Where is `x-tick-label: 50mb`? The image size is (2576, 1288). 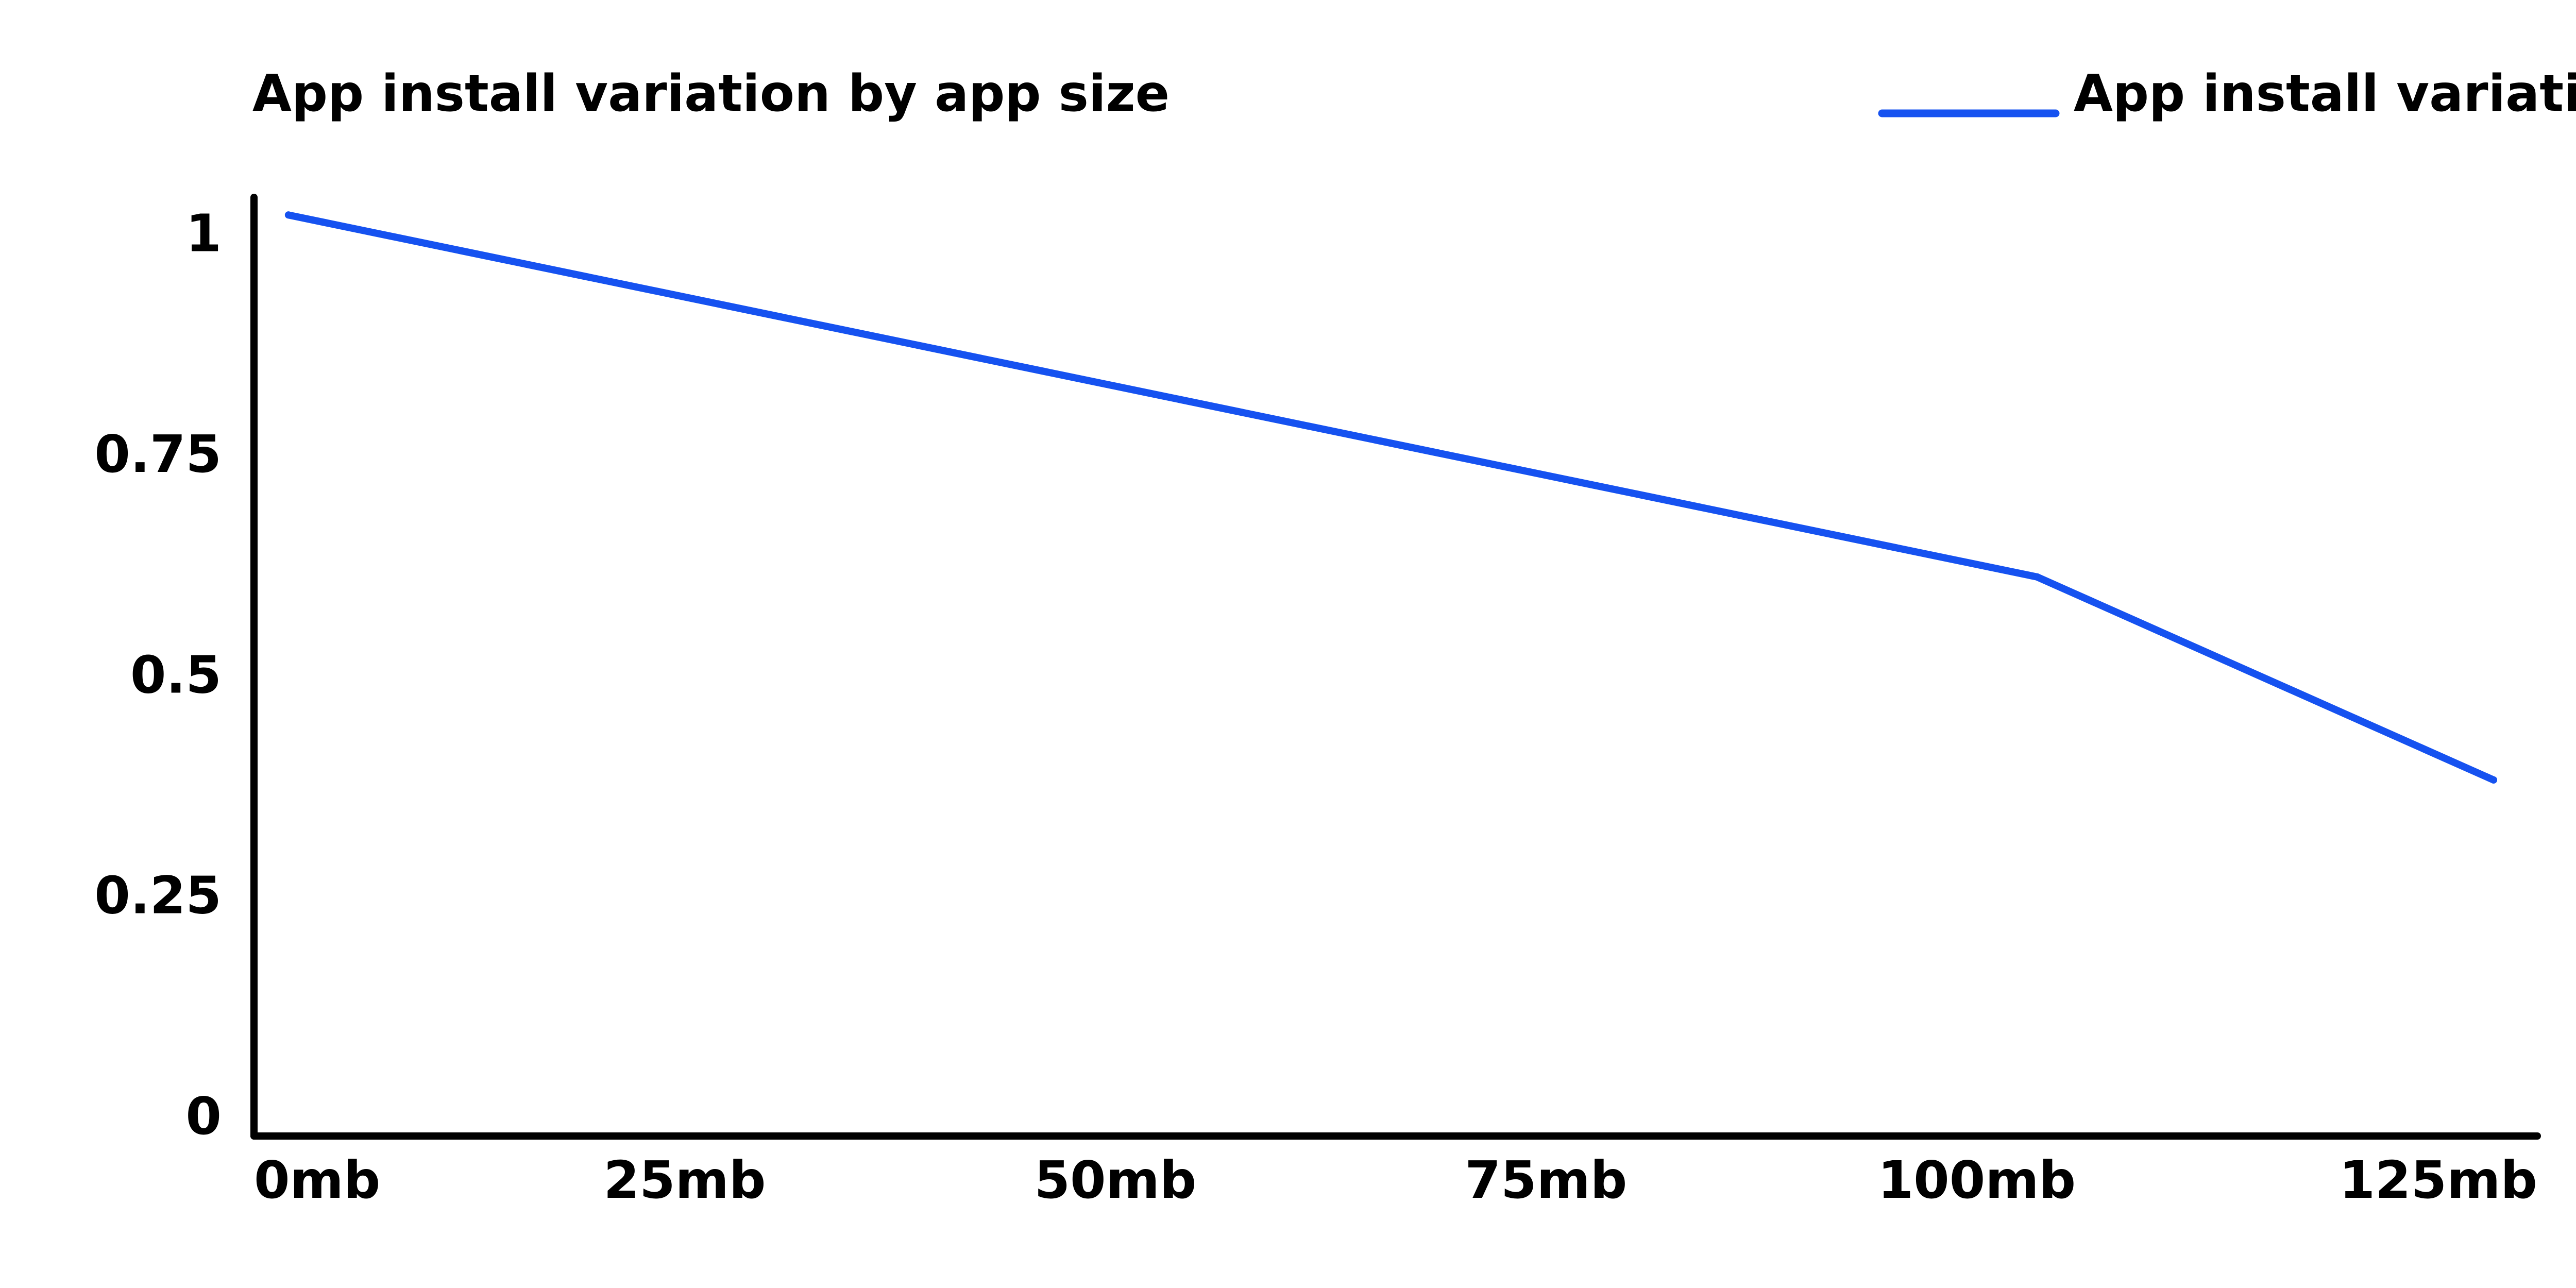
x-tick-label: 50mb is located at coordinates (1115, 1180).